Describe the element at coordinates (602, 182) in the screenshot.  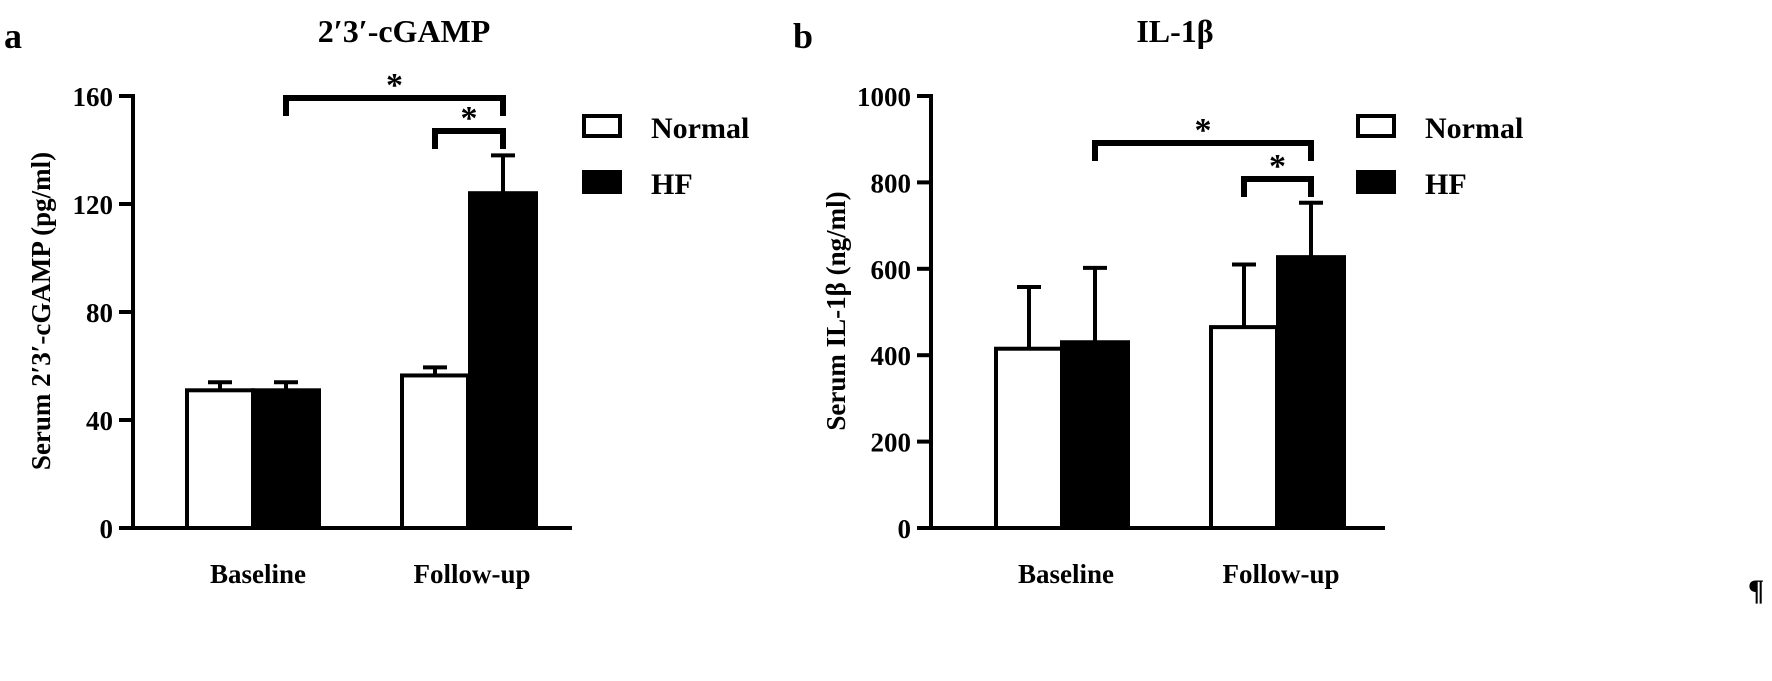
I see `panel-a-legend-hf-swatch` at that location.